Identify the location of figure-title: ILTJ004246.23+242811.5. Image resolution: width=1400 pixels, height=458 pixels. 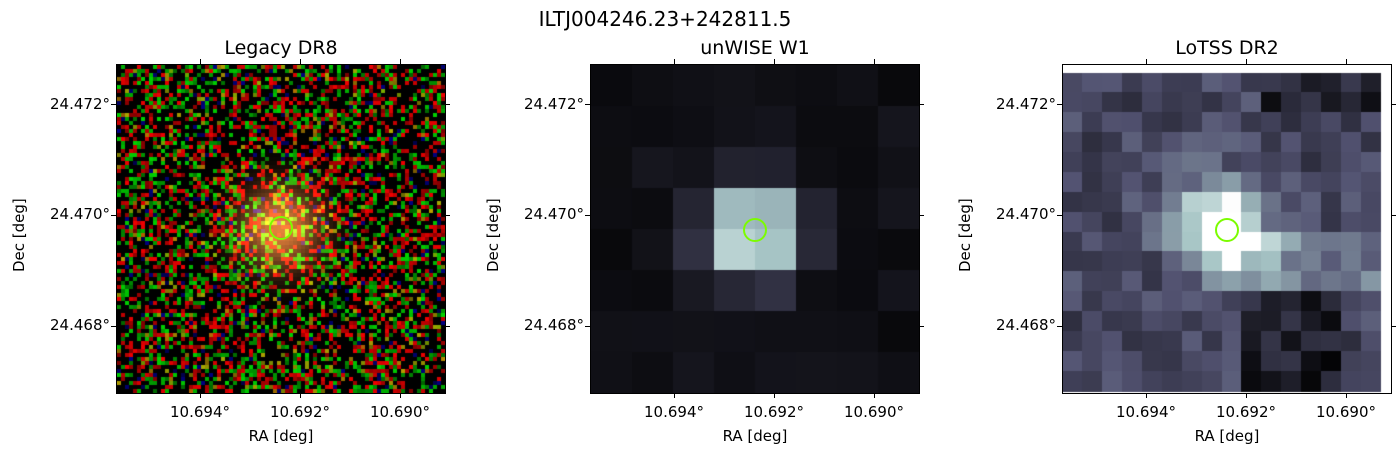
(665, 19).